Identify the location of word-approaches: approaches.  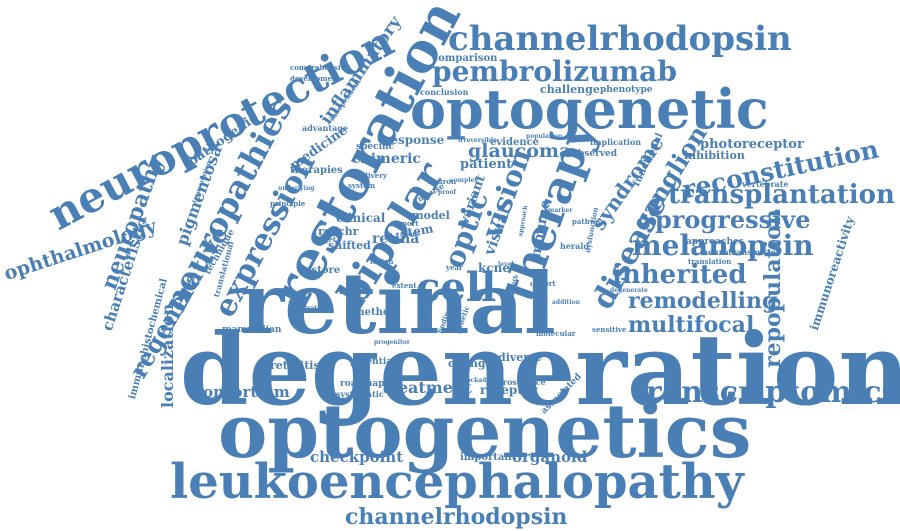
(715, 242).